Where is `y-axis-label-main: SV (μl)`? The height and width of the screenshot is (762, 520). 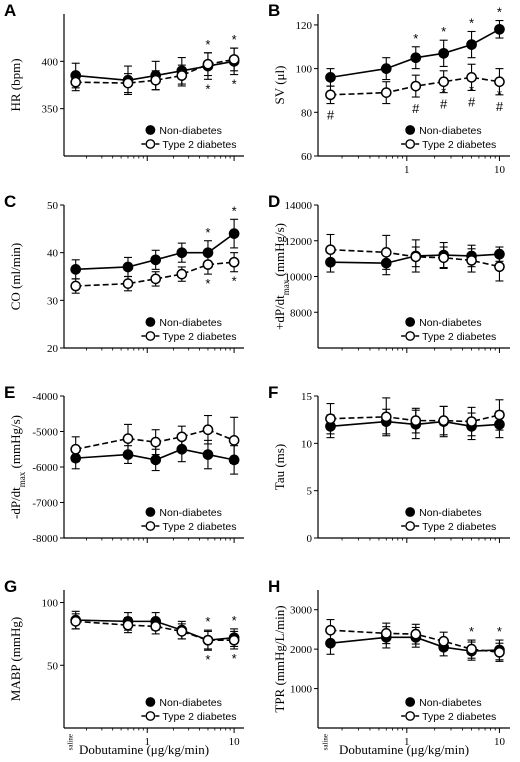 y-axis-label-main: SV (μl) is located at coordinates (279, 85).